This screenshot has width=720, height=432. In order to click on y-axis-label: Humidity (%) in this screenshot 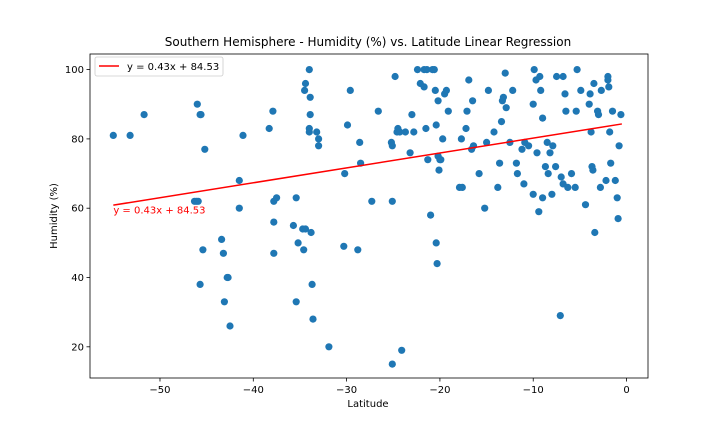, I will do `click(54, 216)`.